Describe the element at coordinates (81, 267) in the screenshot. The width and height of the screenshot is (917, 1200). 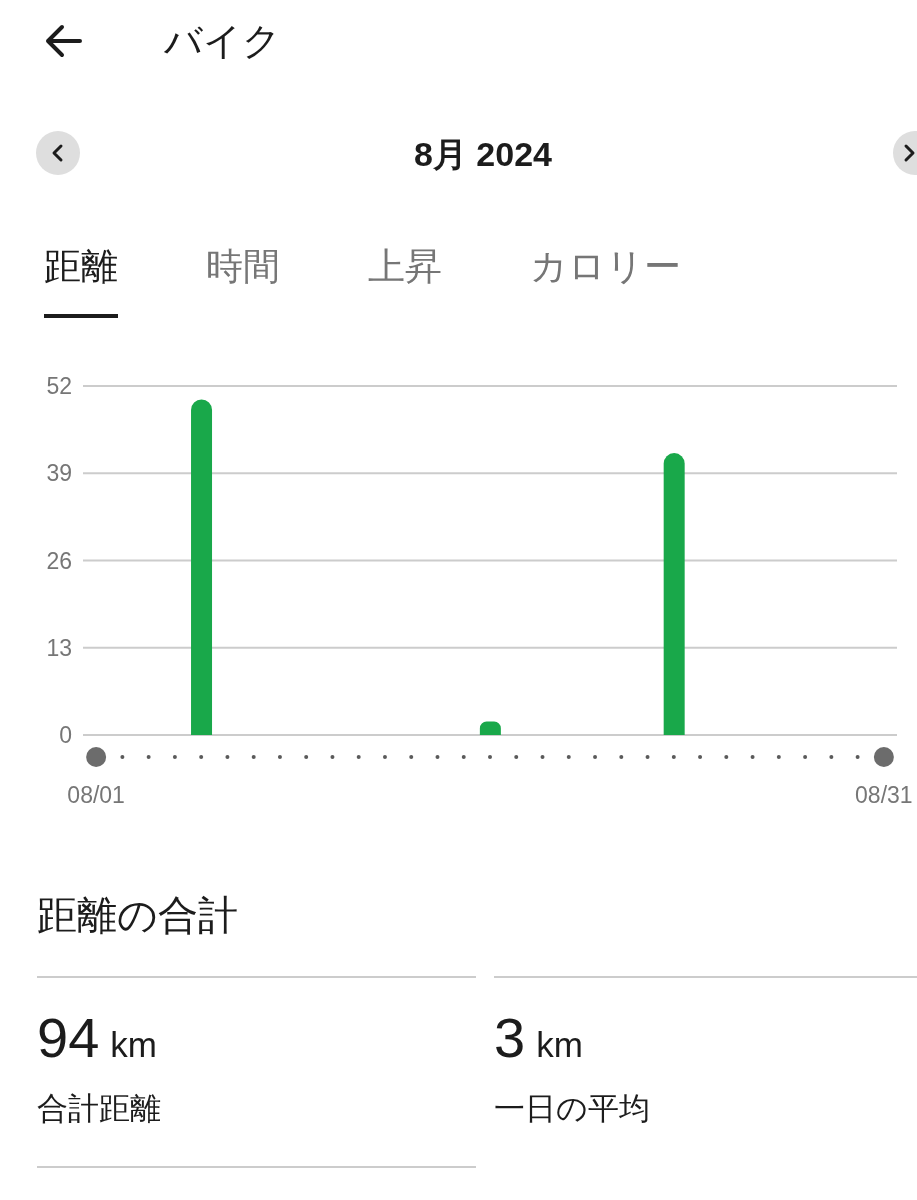
I see `text: 距離` at that location.